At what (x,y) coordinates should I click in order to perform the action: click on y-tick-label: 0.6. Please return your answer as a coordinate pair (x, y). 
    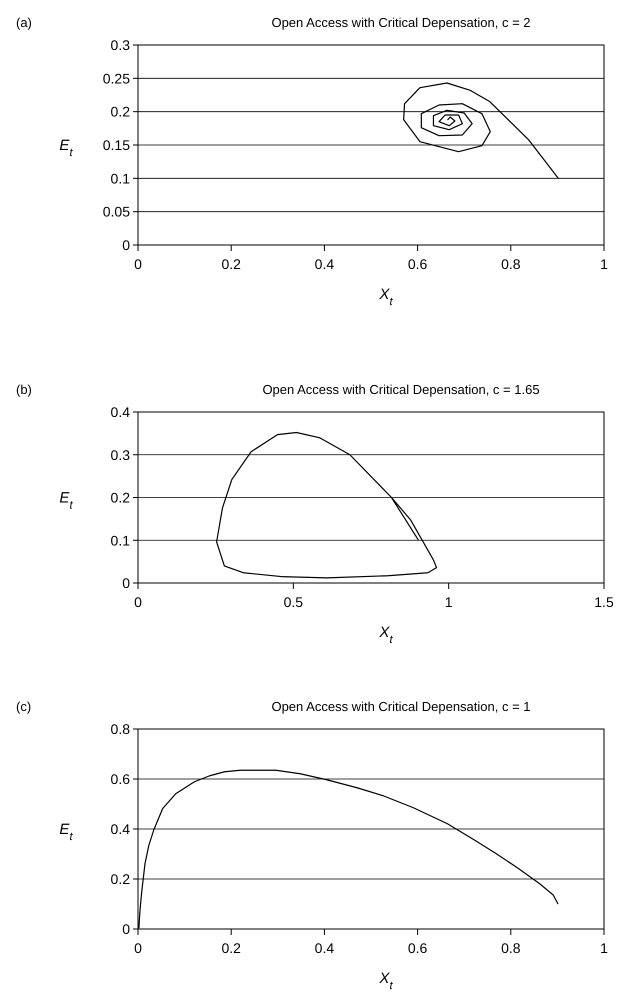
    Looking at the image, I should click on (120, 779).